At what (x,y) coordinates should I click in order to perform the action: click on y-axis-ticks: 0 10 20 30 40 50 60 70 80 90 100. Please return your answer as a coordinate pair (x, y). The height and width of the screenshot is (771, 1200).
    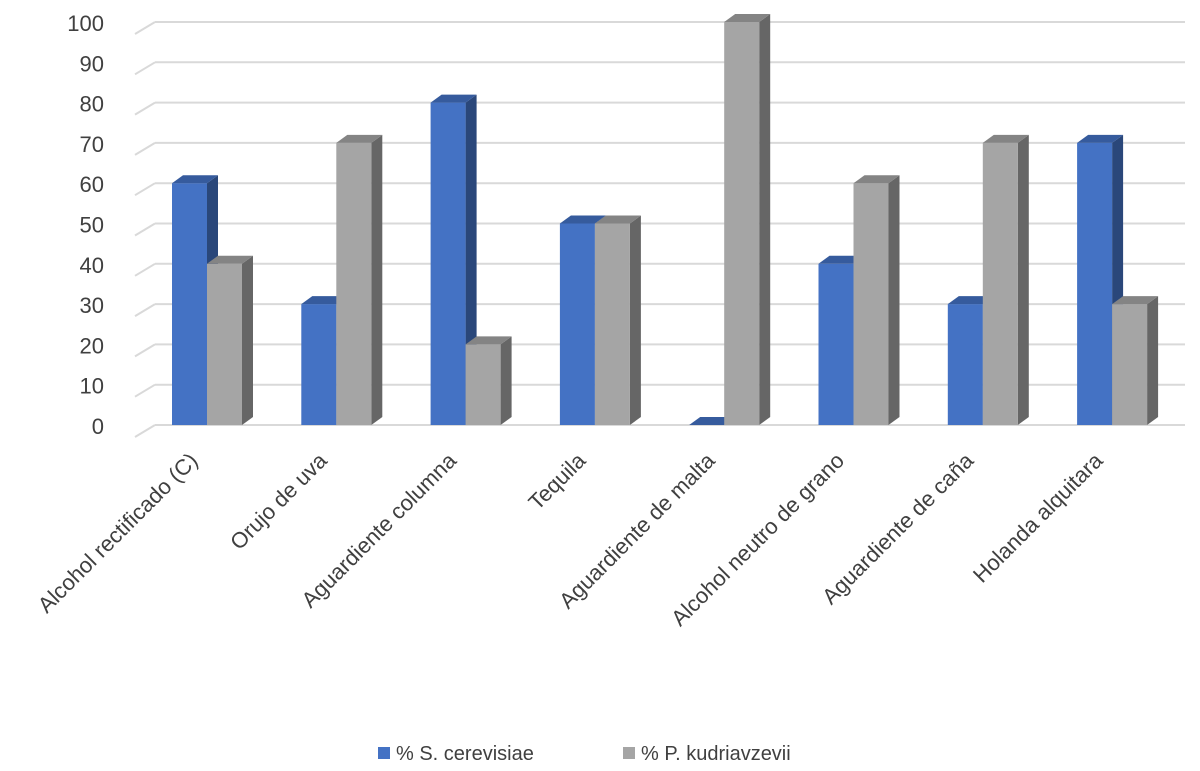
    Looking at the image, I should click on (85, 225).